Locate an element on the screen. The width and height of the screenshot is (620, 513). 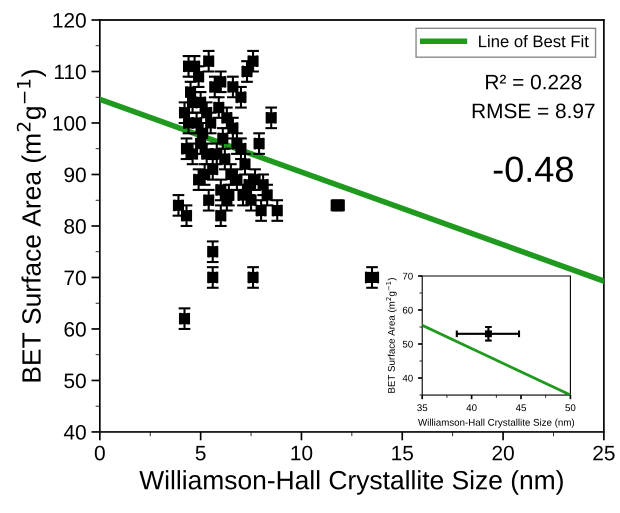
x-tick-label: 50 is located at coordinates (570, 408).